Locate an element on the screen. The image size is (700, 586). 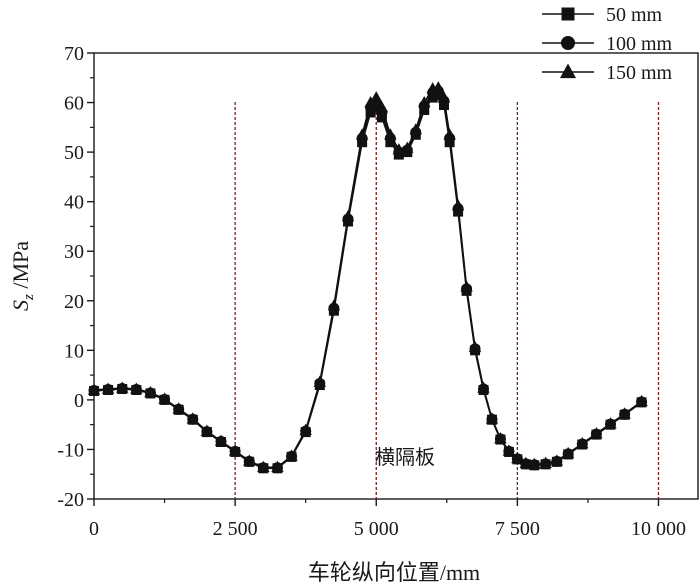
legend-label: 150 mm is located at coordinates (639, 73).